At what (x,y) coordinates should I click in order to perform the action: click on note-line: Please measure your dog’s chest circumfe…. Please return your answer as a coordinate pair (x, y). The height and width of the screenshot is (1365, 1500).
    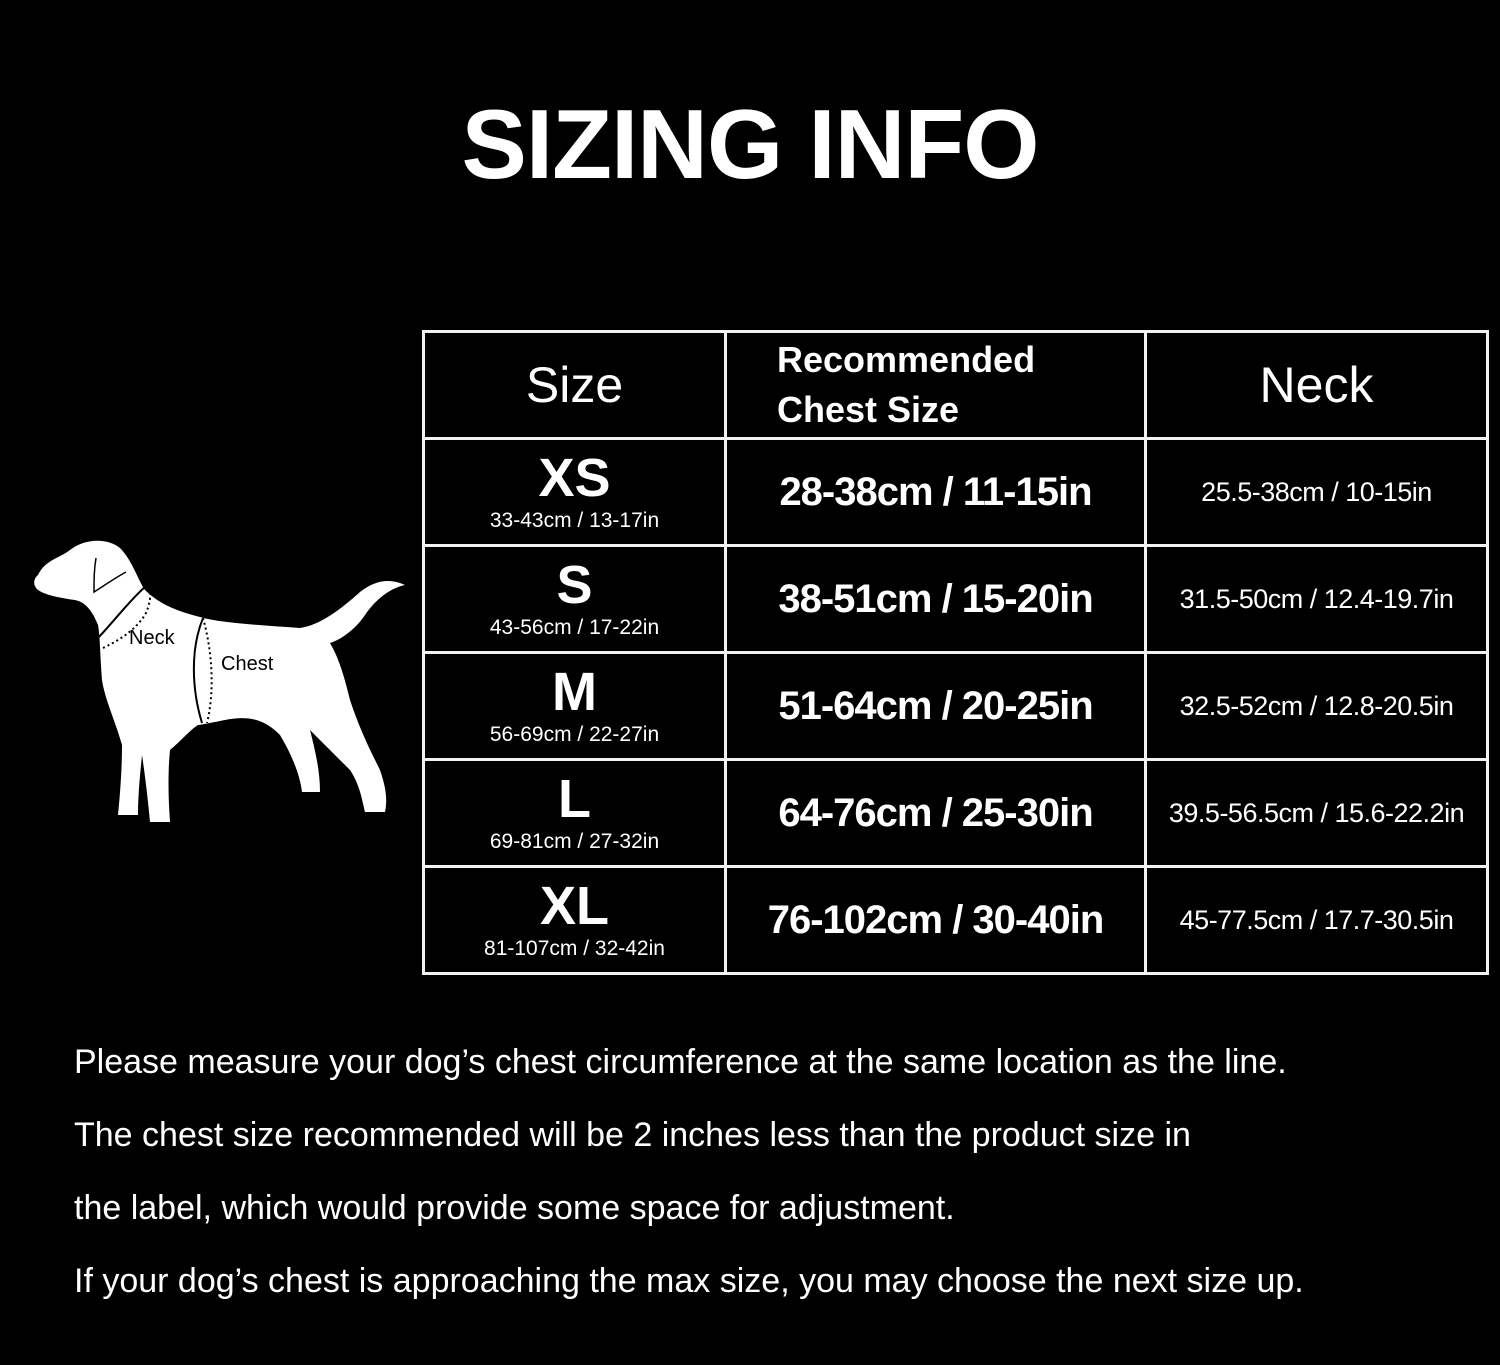
    Looking at the image, I should click on (680, 1062).